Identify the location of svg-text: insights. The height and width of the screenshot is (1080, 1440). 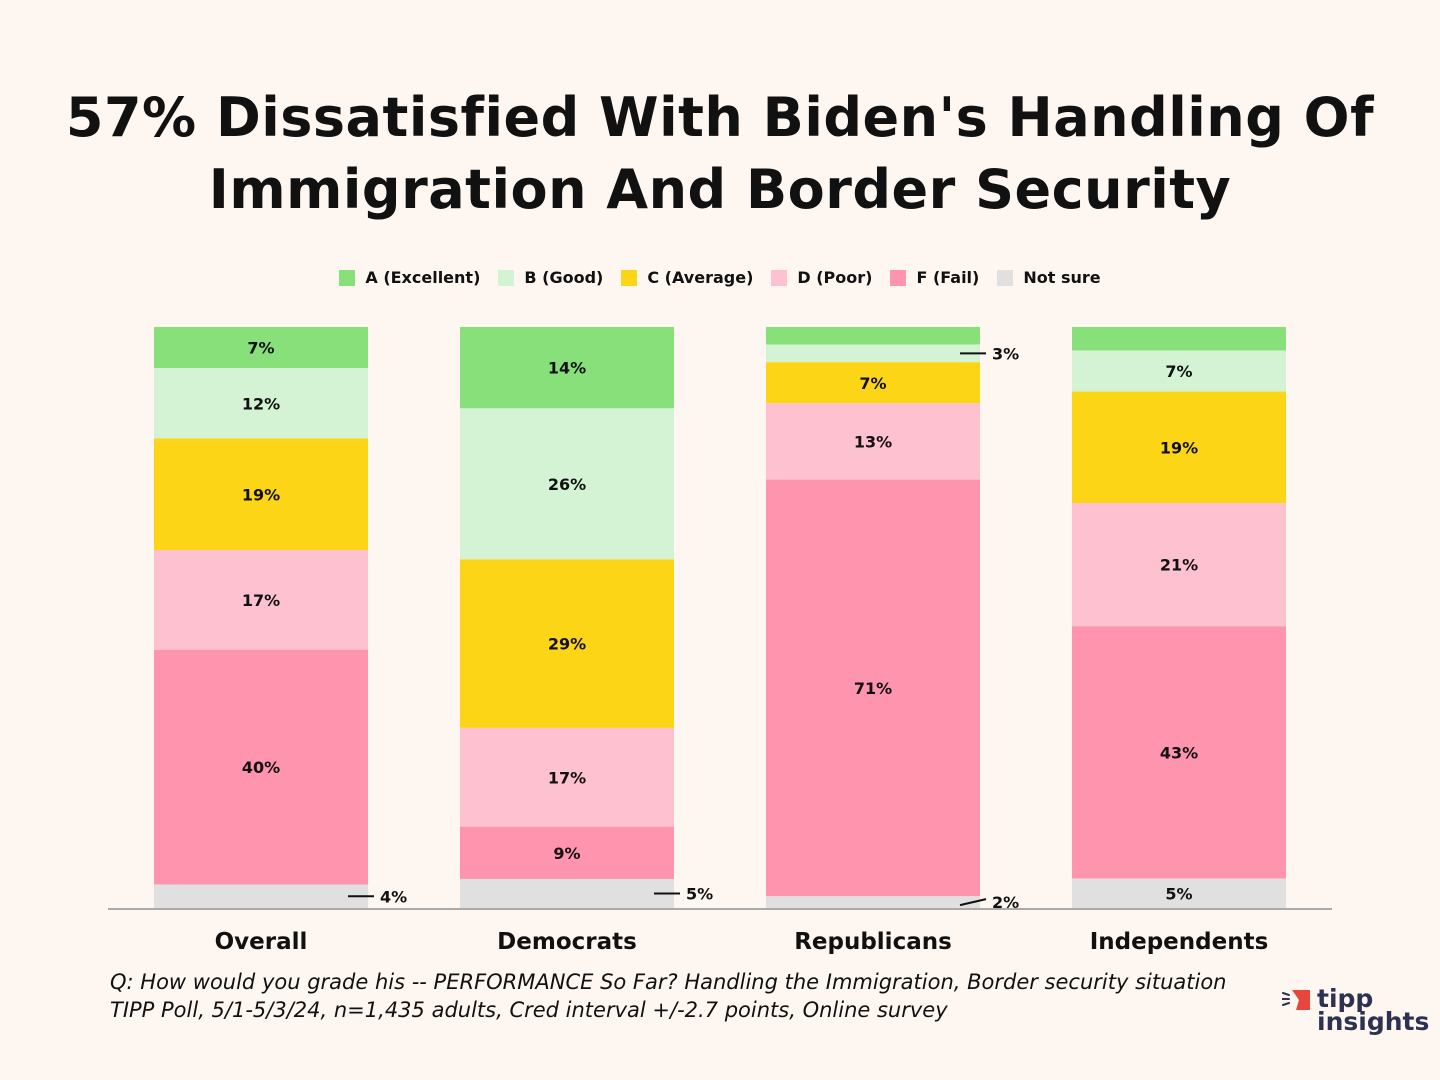
(1373, 1021).